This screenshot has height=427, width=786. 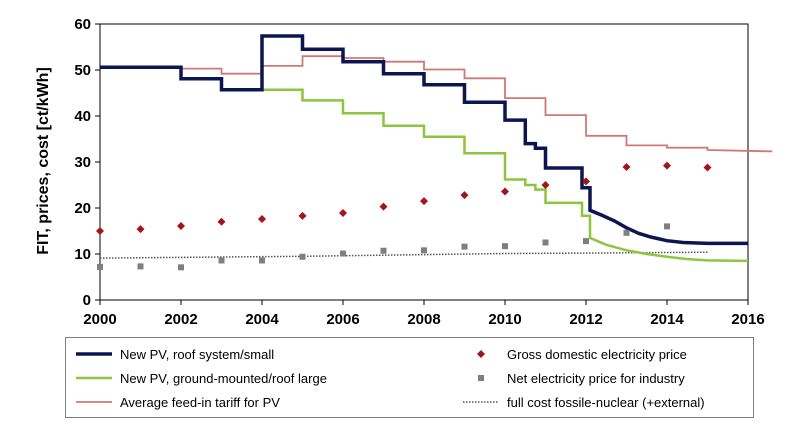 I want to click on legend-swatch-full-cost, so click(x=481, y=402).